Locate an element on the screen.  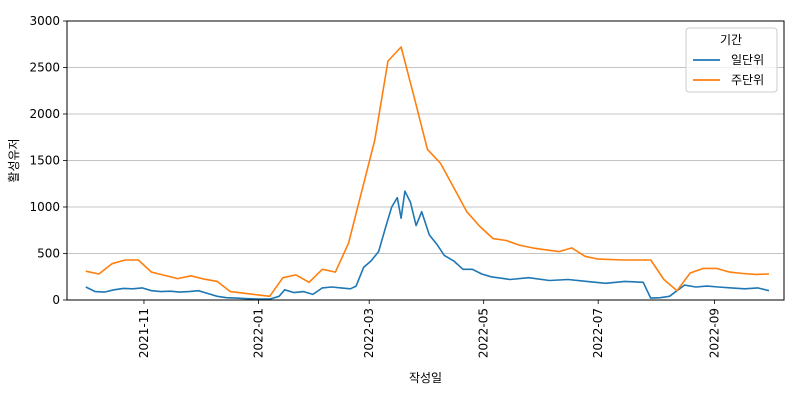
y-tick-label: 500 is located at coordinates (48, 254).